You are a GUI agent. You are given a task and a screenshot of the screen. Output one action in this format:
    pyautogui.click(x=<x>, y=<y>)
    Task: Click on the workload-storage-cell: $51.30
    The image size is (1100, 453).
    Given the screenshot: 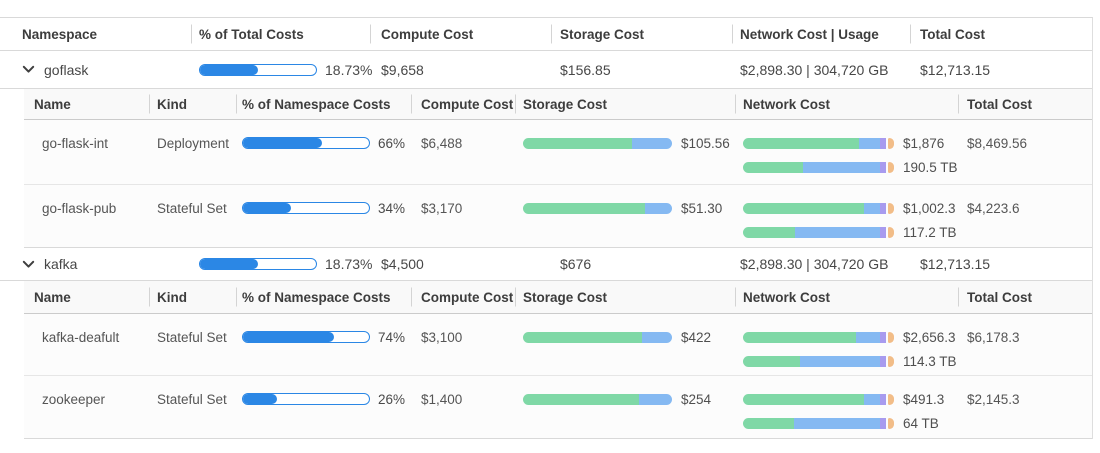 What is the action you would take?
    pyautogui.click(x=625, y=201)
    